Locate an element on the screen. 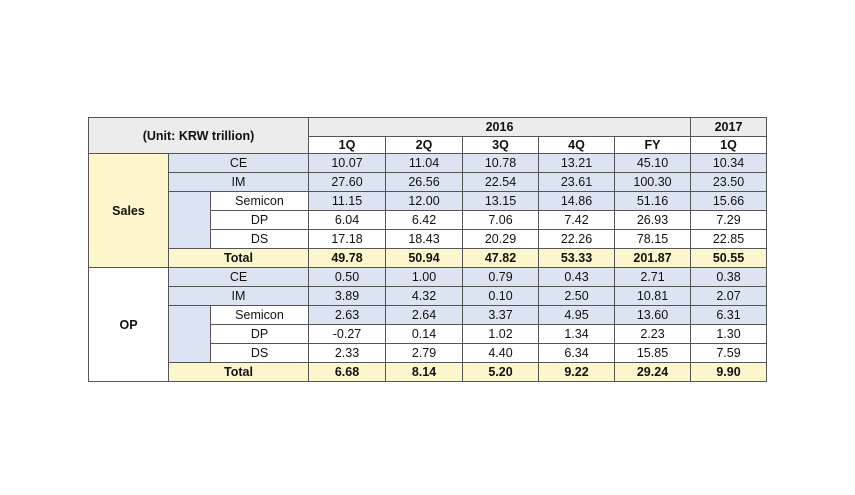 The image size is (855, 495). value-cell: 2.07 is located at coordinates (728, 296).